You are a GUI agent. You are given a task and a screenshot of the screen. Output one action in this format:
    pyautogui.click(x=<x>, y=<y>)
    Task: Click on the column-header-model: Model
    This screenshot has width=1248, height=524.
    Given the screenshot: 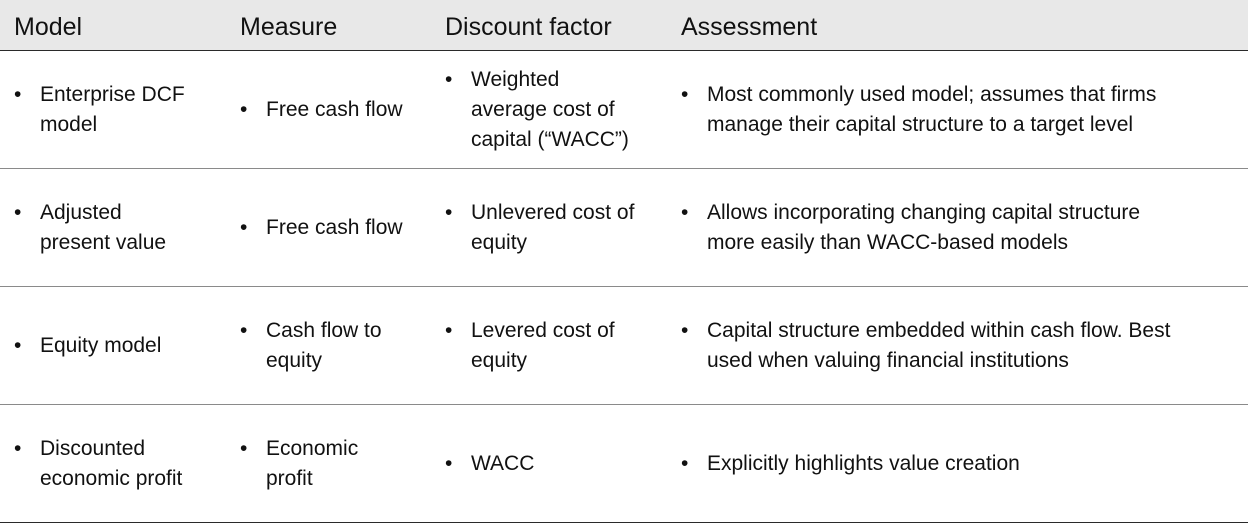 What is the action you would take?
    pyautogui.click(x=48, y=27)
    